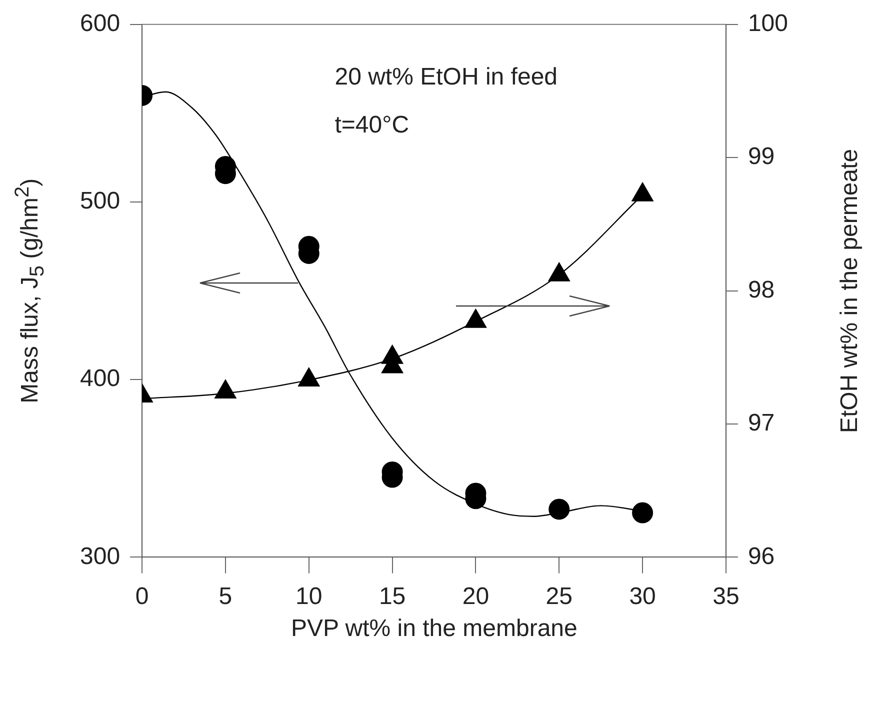  Describe the element at coordinates (446, 76) in the screenshot. I see `annotation: 20 wt% EtOH in feed` at that location.